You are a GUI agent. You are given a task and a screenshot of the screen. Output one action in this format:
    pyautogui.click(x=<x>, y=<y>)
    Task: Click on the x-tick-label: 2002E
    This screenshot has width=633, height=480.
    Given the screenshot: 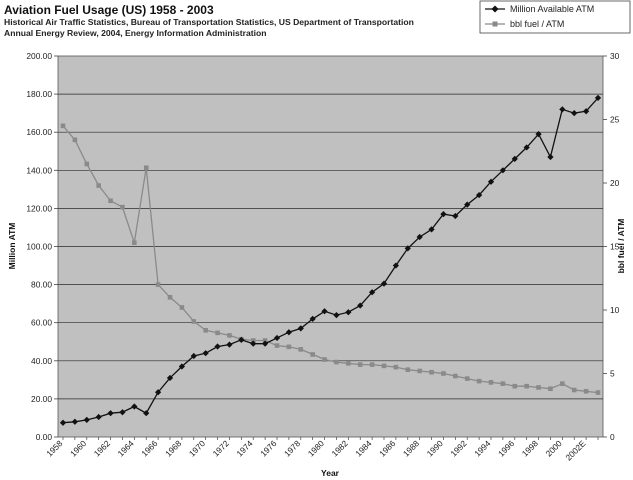 What is the action you would take?
    pyautogui.click(x=575, y=450)
    